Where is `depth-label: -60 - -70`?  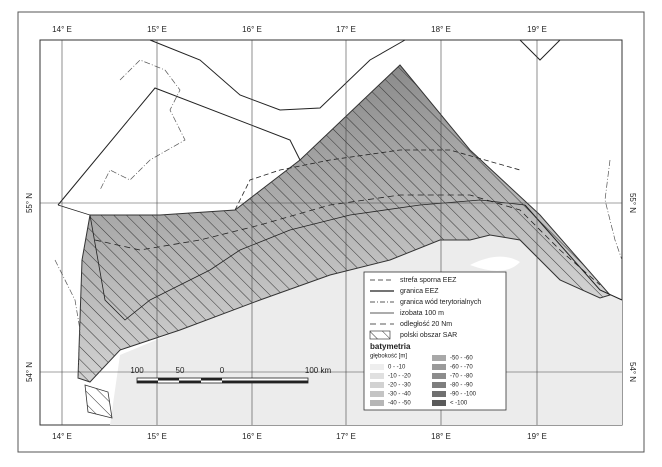
depth-label: -60 - -70 is located at coordinates (461, 368).